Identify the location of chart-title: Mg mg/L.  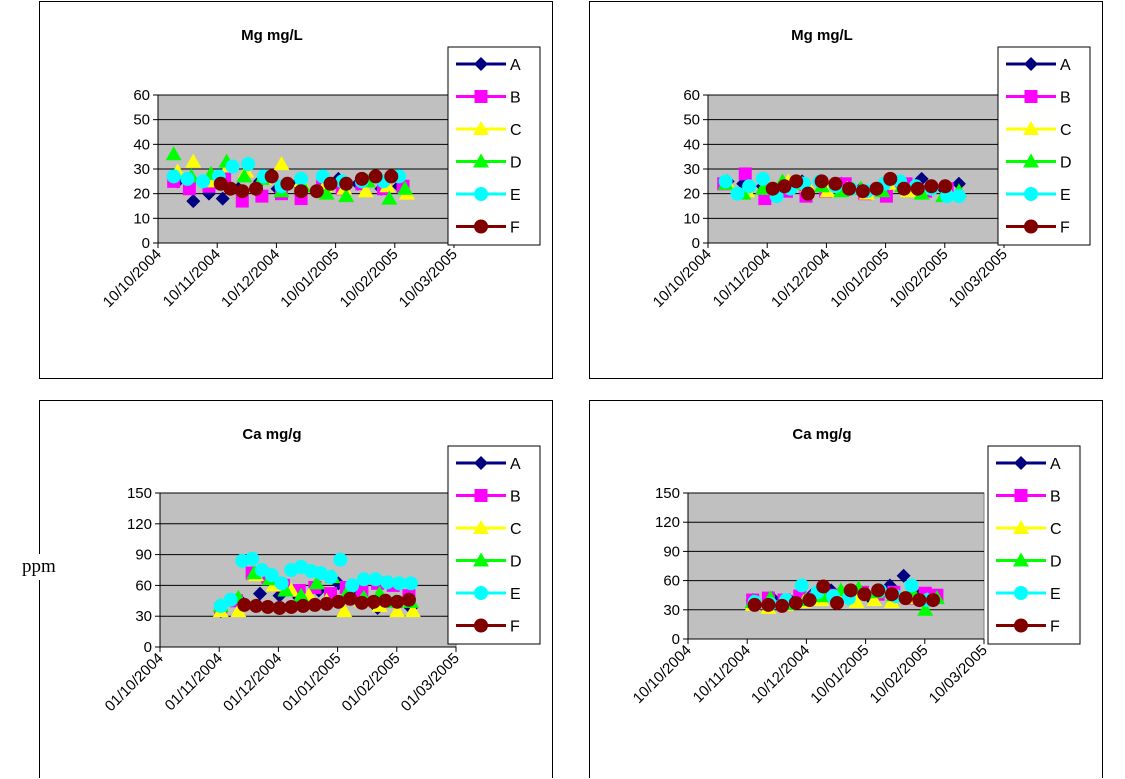
(272, 35).